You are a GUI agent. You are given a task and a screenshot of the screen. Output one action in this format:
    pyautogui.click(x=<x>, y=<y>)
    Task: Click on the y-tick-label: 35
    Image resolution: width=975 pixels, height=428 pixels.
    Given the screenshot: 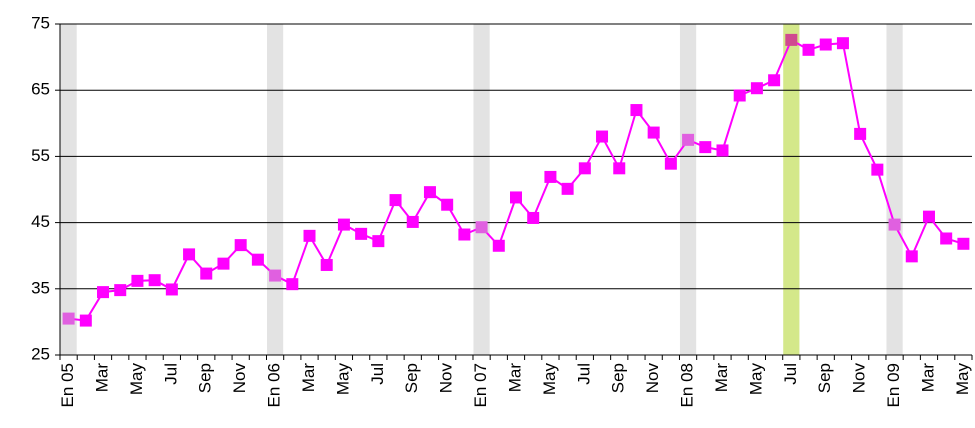 What is the action you would take?
    pyautogui.click(x=40, y=287)
    